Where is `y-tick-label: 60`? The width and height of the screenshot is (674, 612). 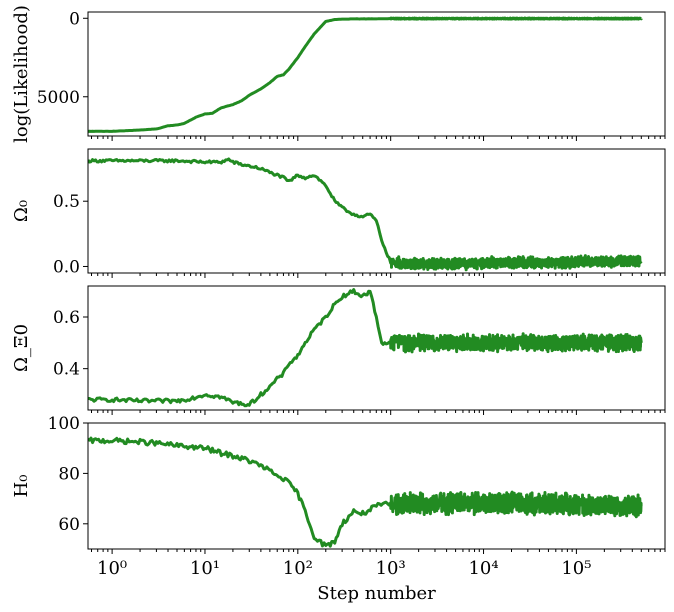
y-tick-label: 60 is located at coordinates (69, 525).